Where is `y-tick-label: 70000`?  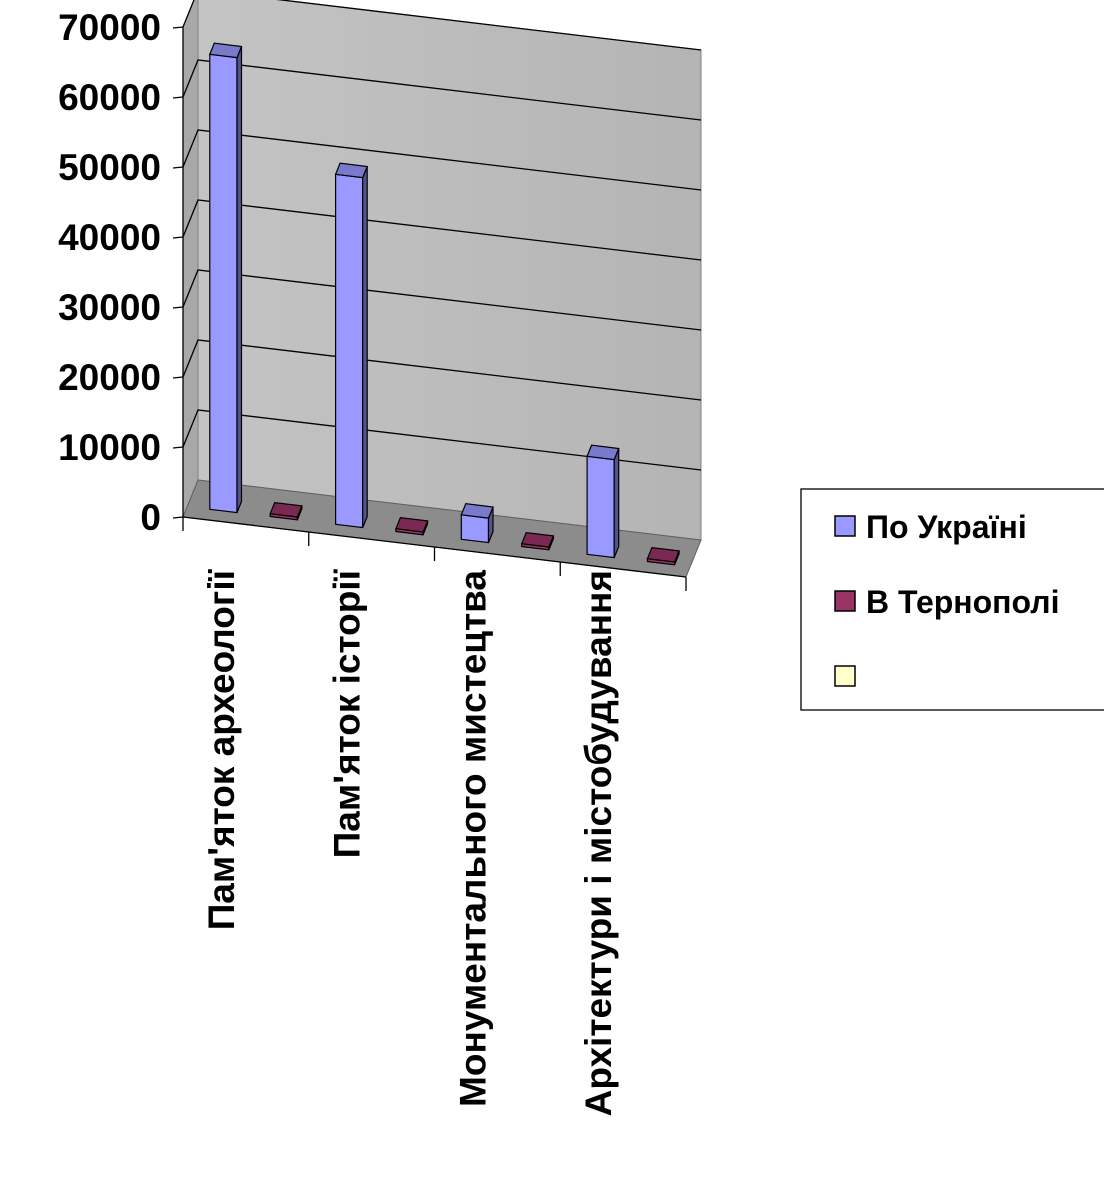 y-tick-label: 70000 is located at coordinates (109, 27).